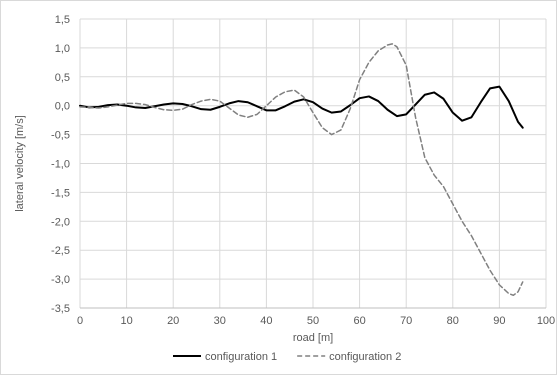  What do you see at coordinates (126, 321) in the screenshot?
I see `x-tick-label: 10` at bounding box center [126, 321].